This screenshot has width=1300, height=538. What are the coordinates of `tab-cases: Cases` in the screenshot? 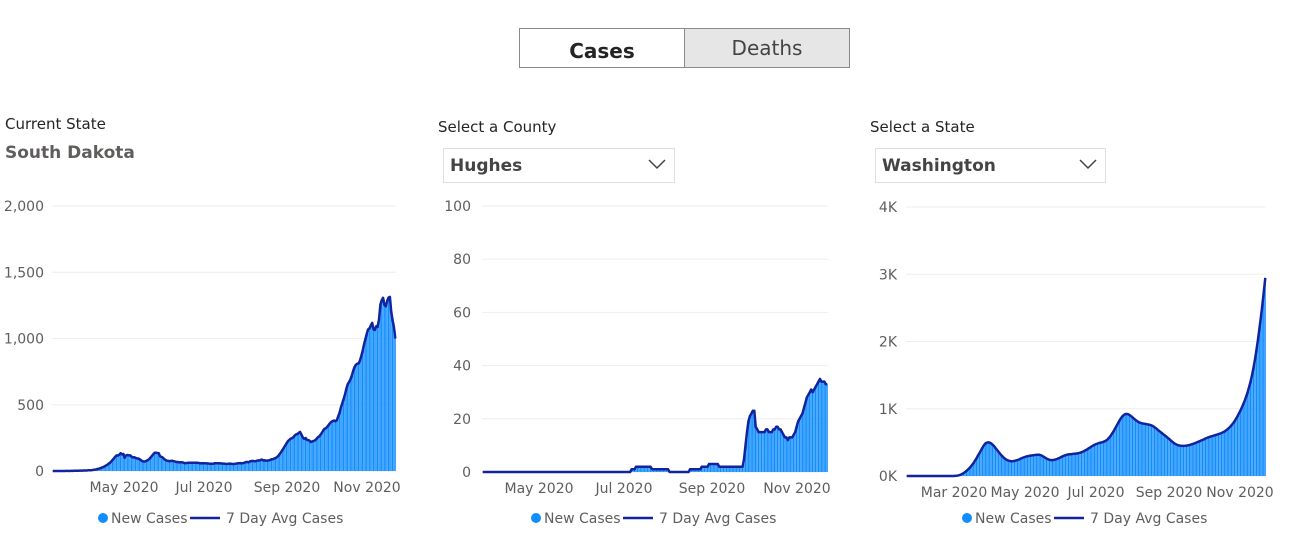 It's located at (602, 48).